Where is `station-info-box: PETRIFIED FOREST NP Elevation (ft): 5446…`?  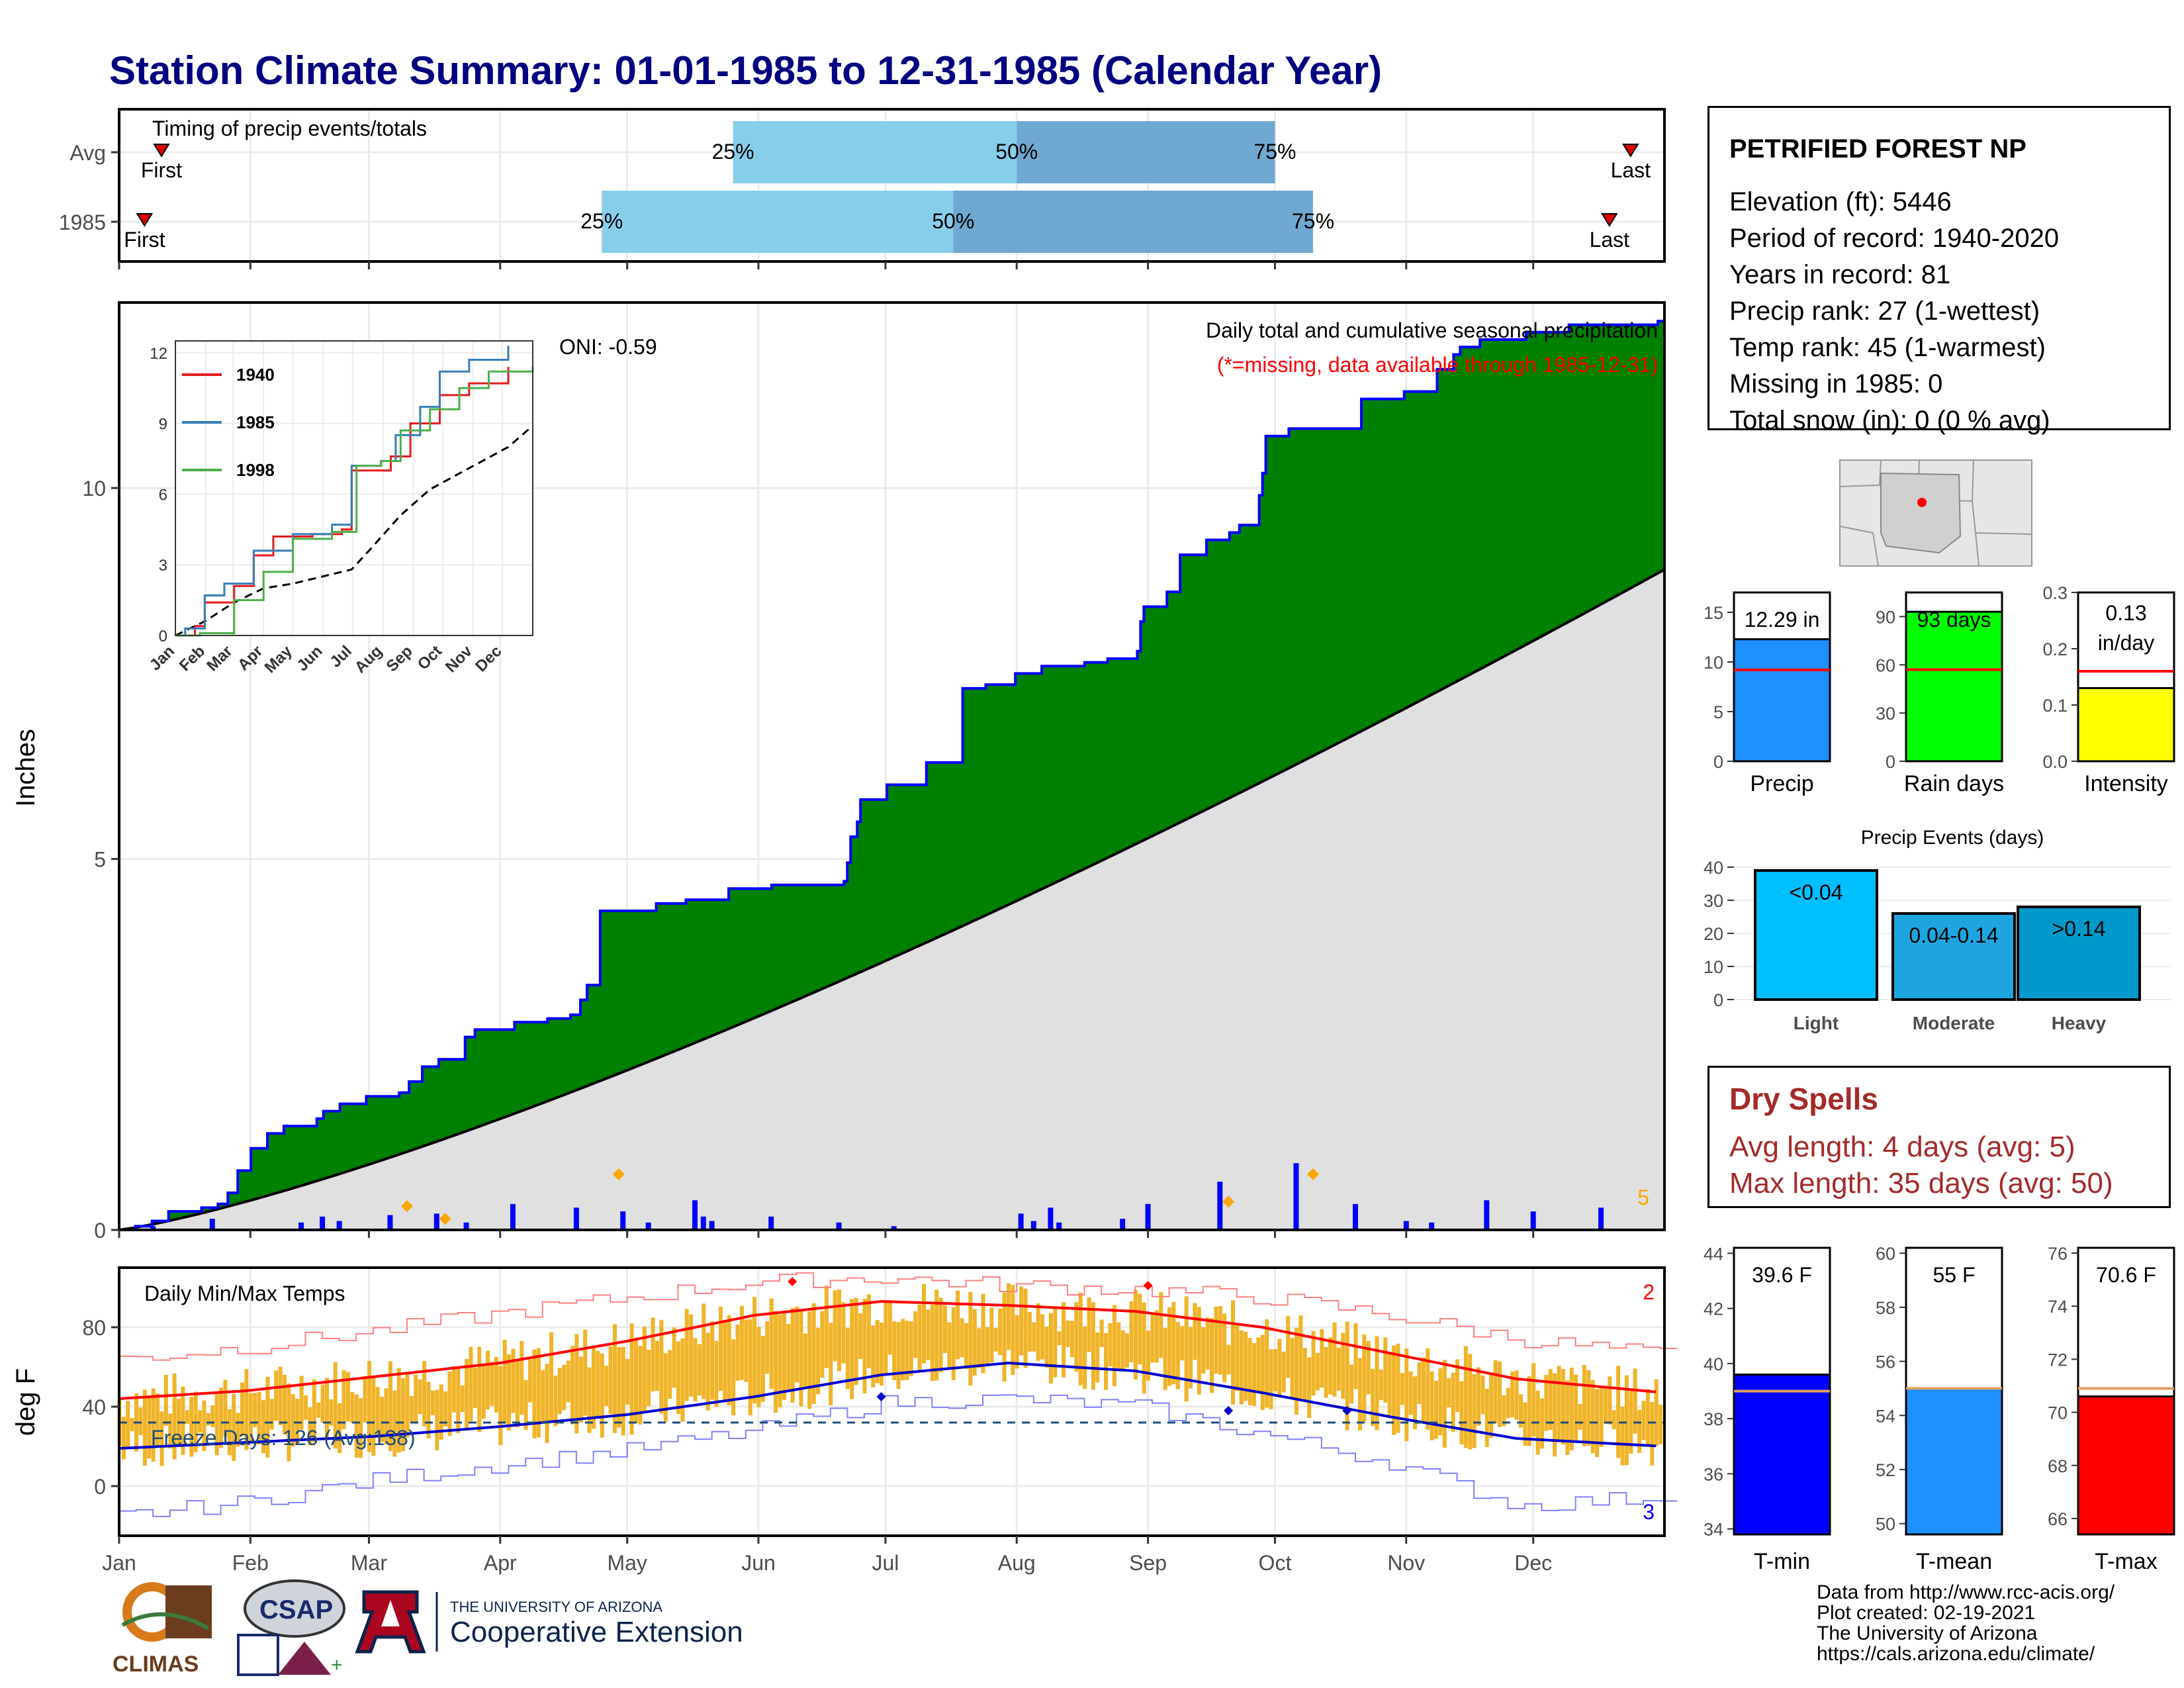
station-info-box: PETRIFIED FOREST NP Elevation (ft): 5446… is located at coordinates (1939, 270).